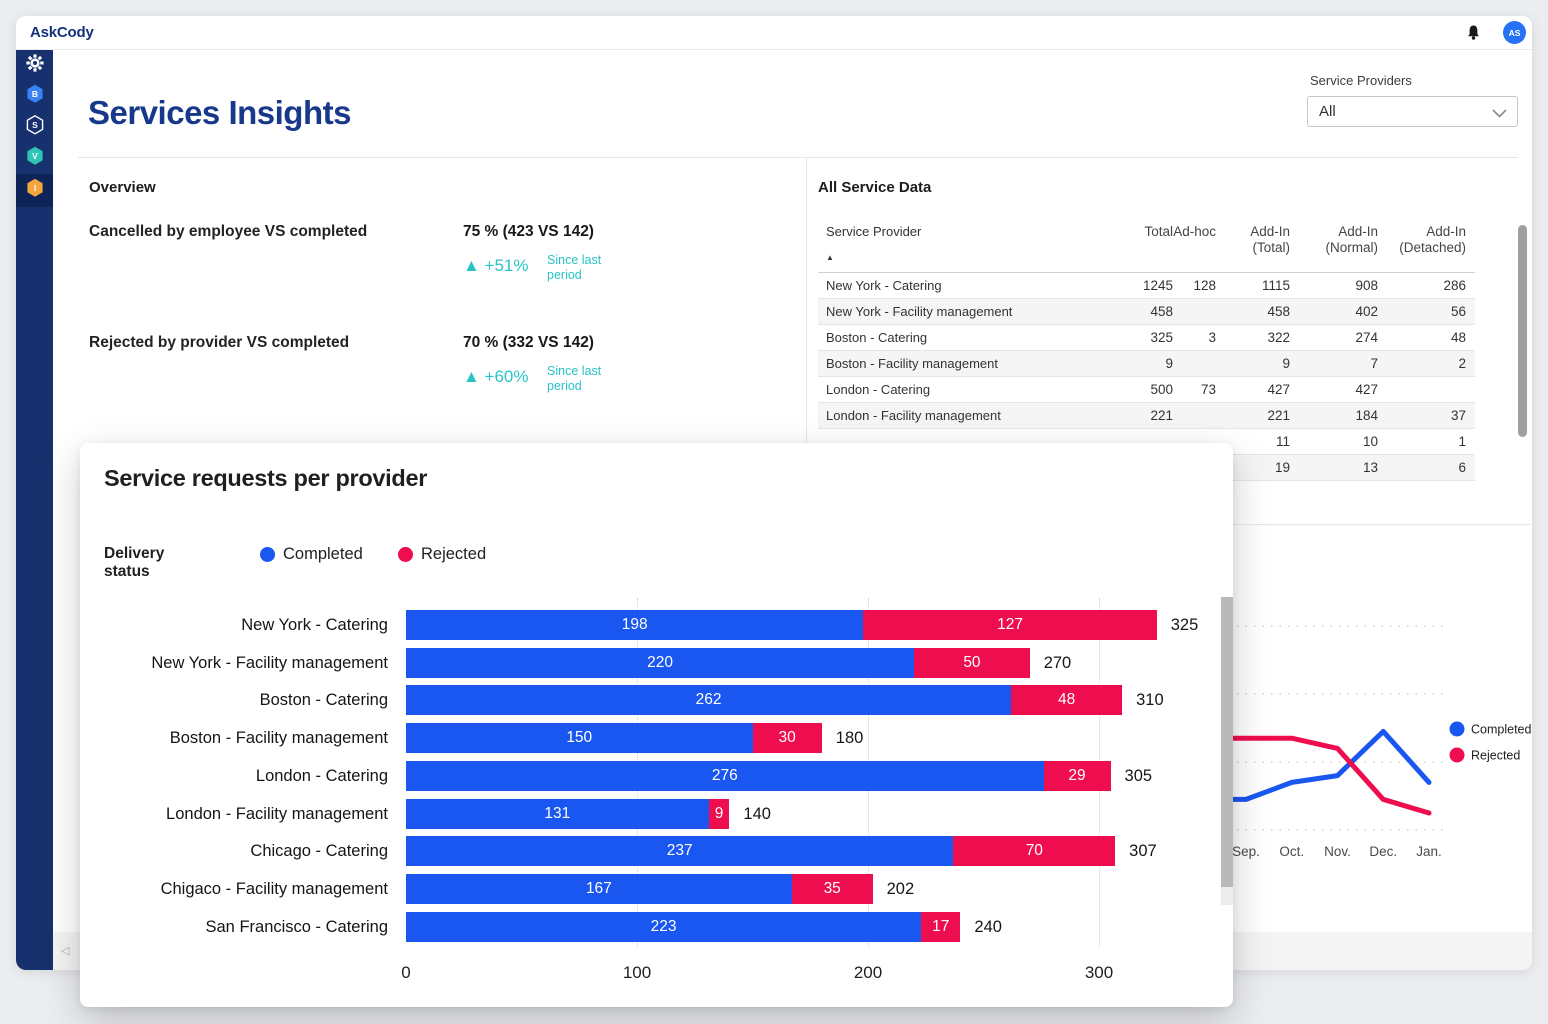 This screenshot has width=1548, height=1024. I want to click on cell-provider: New York - Catering, so click(884, 285).